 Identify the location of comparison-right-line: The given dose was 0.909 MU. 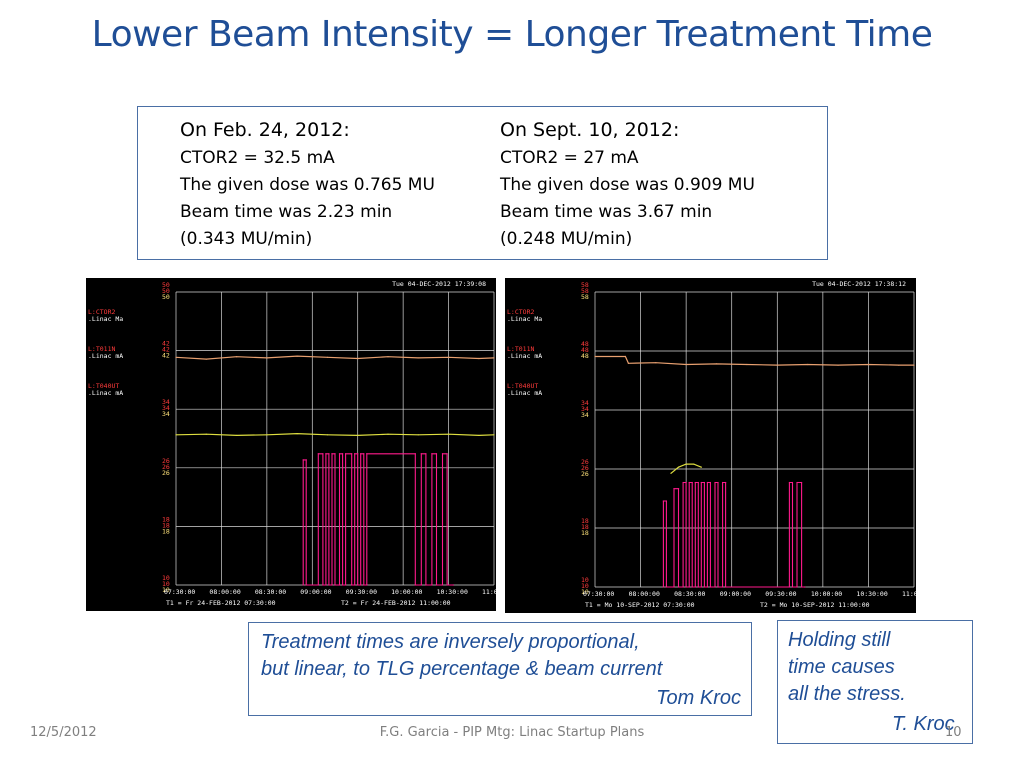
(627, 185).